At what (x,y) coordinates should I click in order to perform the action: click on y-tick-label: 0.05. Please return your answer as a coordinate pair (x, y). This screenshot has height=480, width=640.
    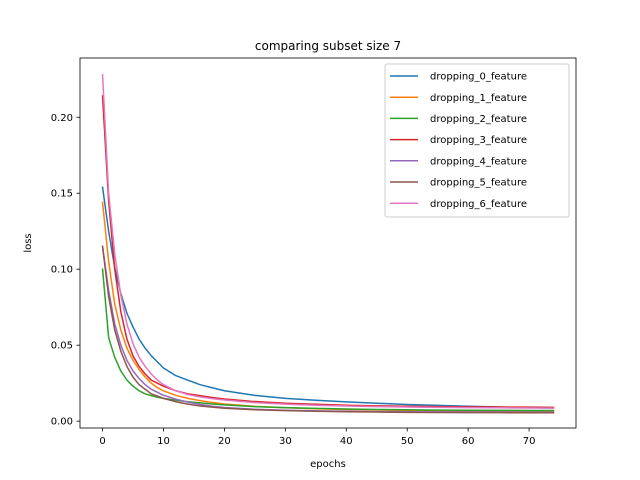
    Looking at the image, I should click on (62, 346).